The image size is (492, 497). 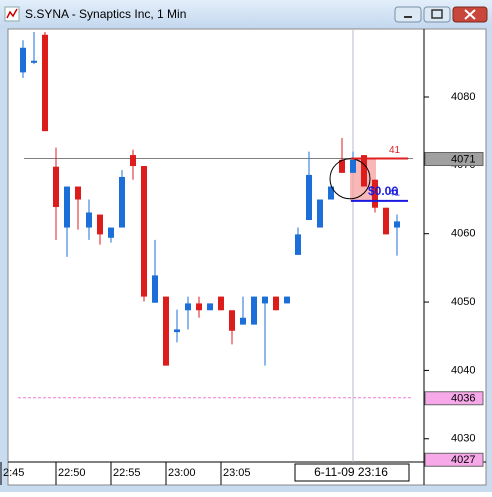 I want to click on x-tick-label: 22:50, so click(x=72, y=473).